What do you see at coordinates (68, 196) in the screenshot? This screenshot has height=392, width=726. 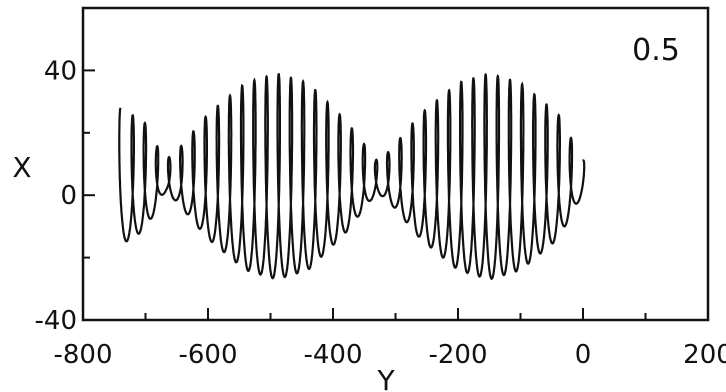 I see `y-tick-label: 0` at bounding box center [68, 196].